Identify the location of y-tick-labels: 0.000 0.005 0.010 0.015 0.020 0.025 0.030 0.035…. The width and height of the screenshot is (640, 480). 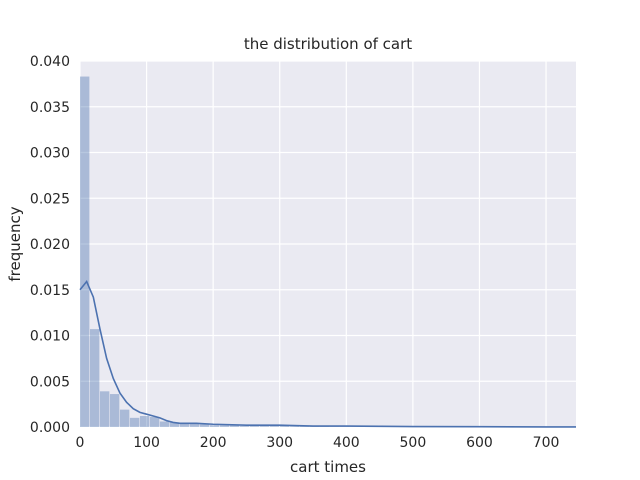
(50, 245).